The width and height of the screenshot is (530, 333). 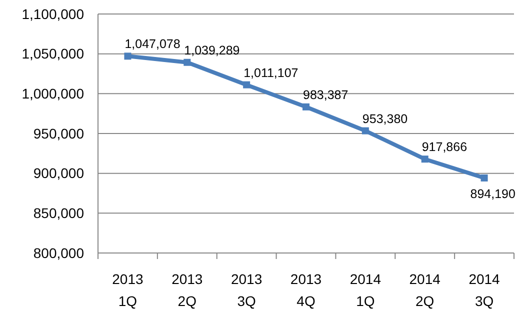 I want to click on data-label: 983,387, so click(x=325, y=95).